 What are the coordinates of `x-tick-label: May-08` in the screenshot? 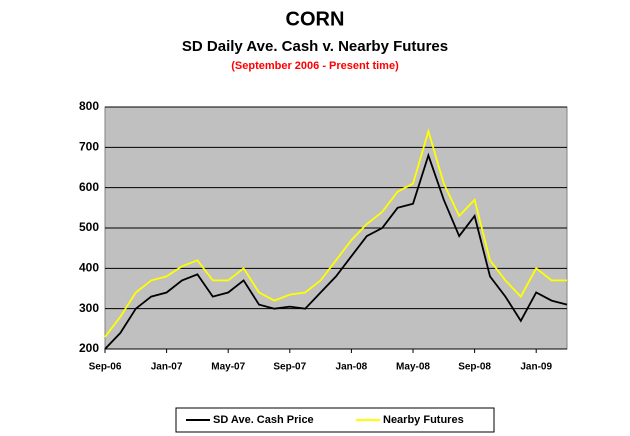 It's located at (413, 367).